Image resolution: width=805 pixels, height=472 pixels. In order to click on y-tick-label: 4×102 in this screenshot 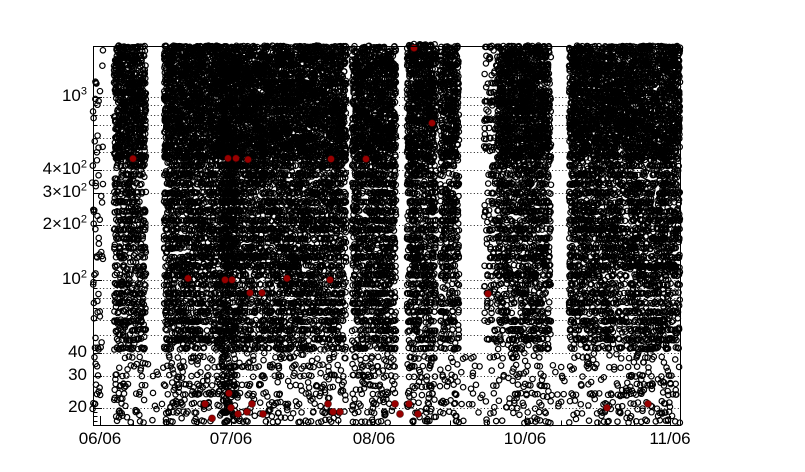, I will do `click(64, 168)`.